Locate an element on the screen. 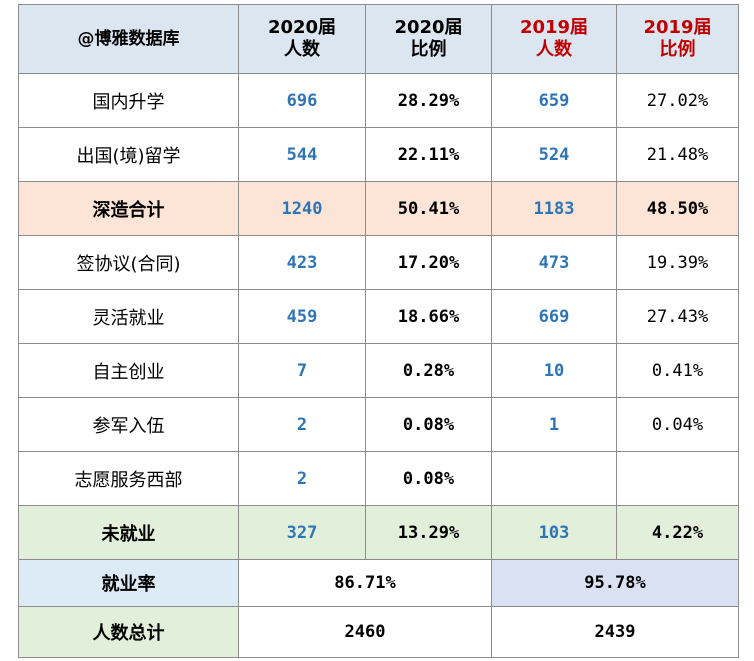 This screenshot has width=754, height=661. value-cell: 0.28% is located at coordinates (428, 370).